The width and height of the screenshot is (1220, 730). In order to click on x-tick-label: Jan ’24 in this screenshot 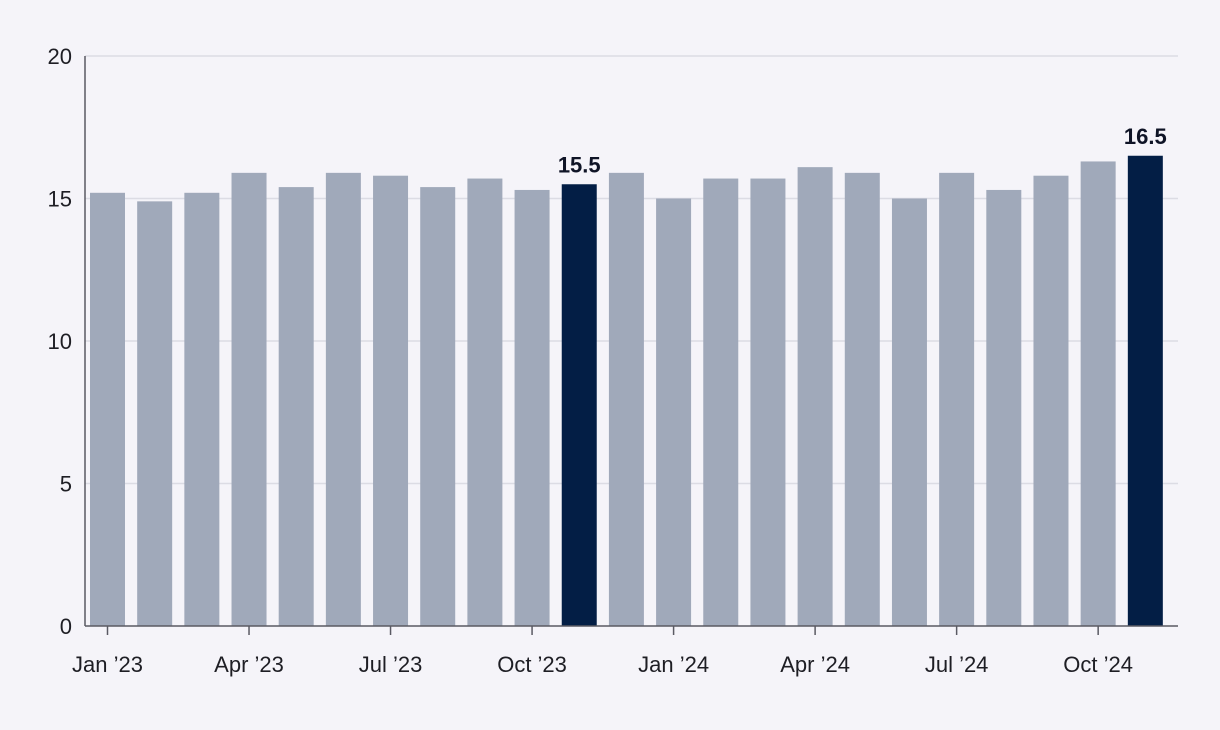, I will do `click(673, 664)`.